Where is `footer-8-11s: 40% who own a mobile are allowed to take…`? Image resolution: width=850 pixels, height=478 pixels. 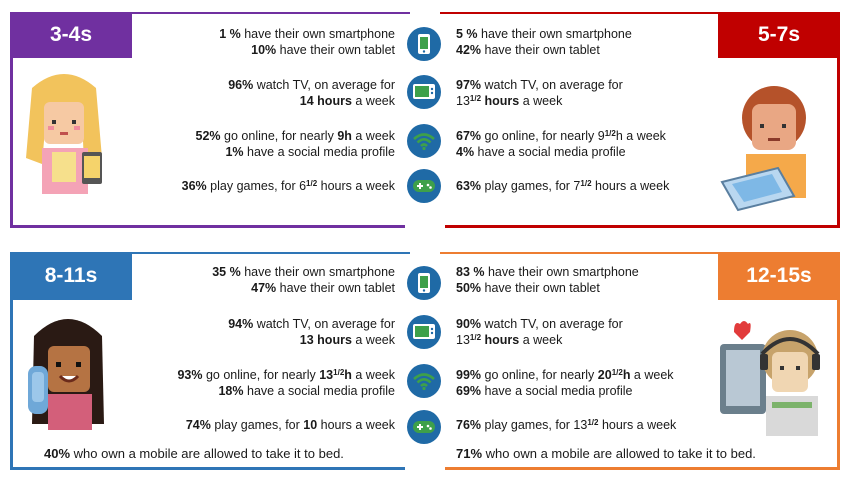
footer-8-11s: 40% who own a mobile are allowed to take… is located at coordinates (194, 453).